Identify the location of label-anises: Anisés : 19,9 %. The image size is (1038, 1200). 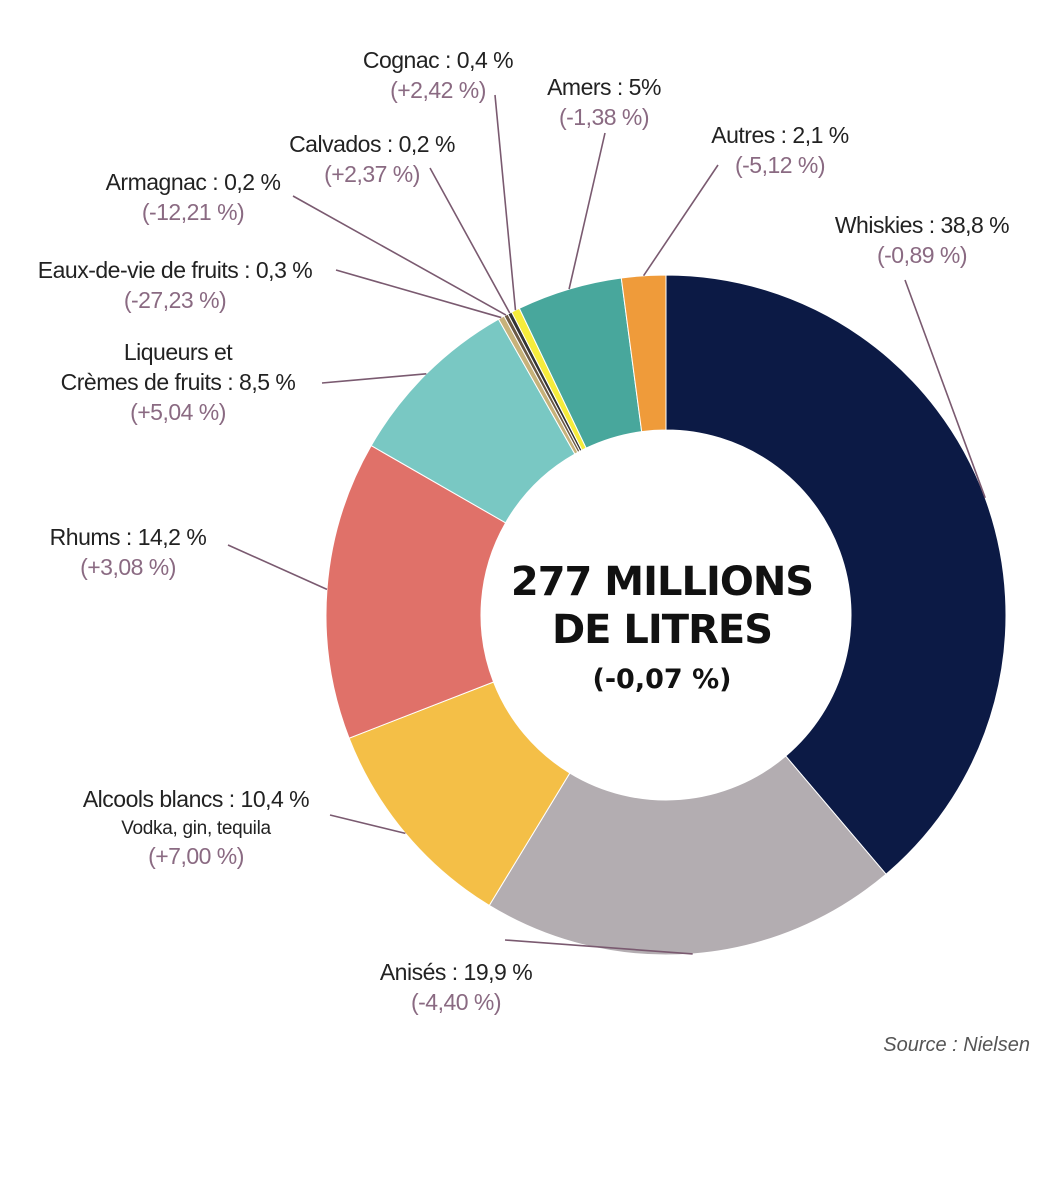
(456, 972).